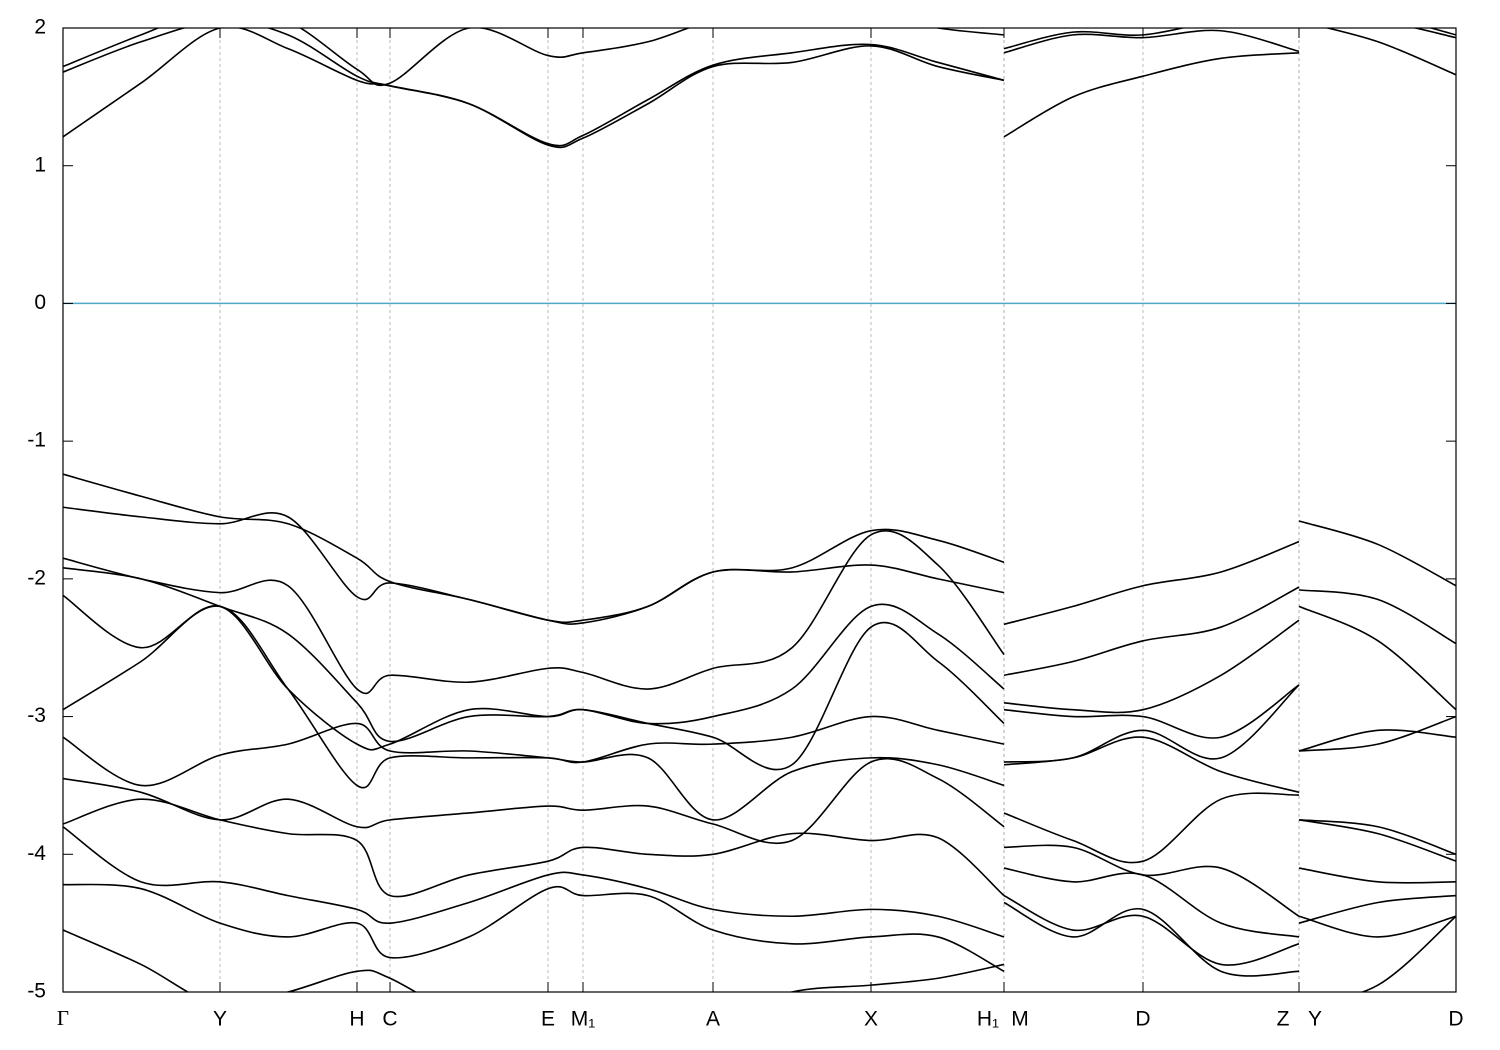  What do you see at coordinates (871, 1019) in the screenshot?
I see `x-tick-label: X` at bounding box center [871, 1019].